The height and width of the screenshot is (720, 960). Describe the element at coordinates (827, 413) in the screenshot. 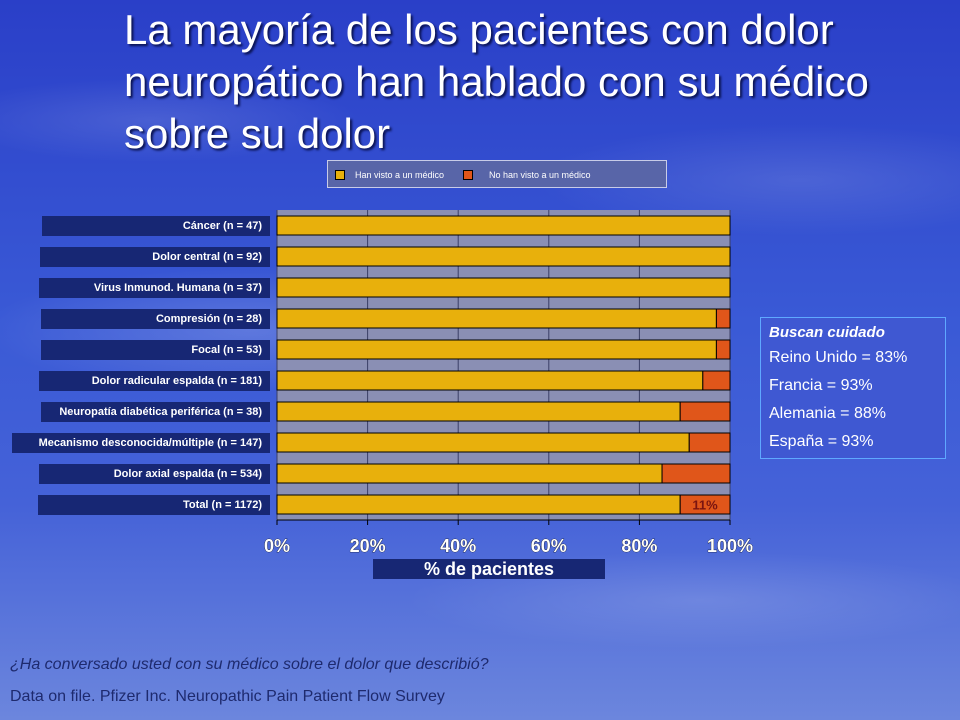

I see `care-seeking-row-germany: Alemania = 88%` at that location.